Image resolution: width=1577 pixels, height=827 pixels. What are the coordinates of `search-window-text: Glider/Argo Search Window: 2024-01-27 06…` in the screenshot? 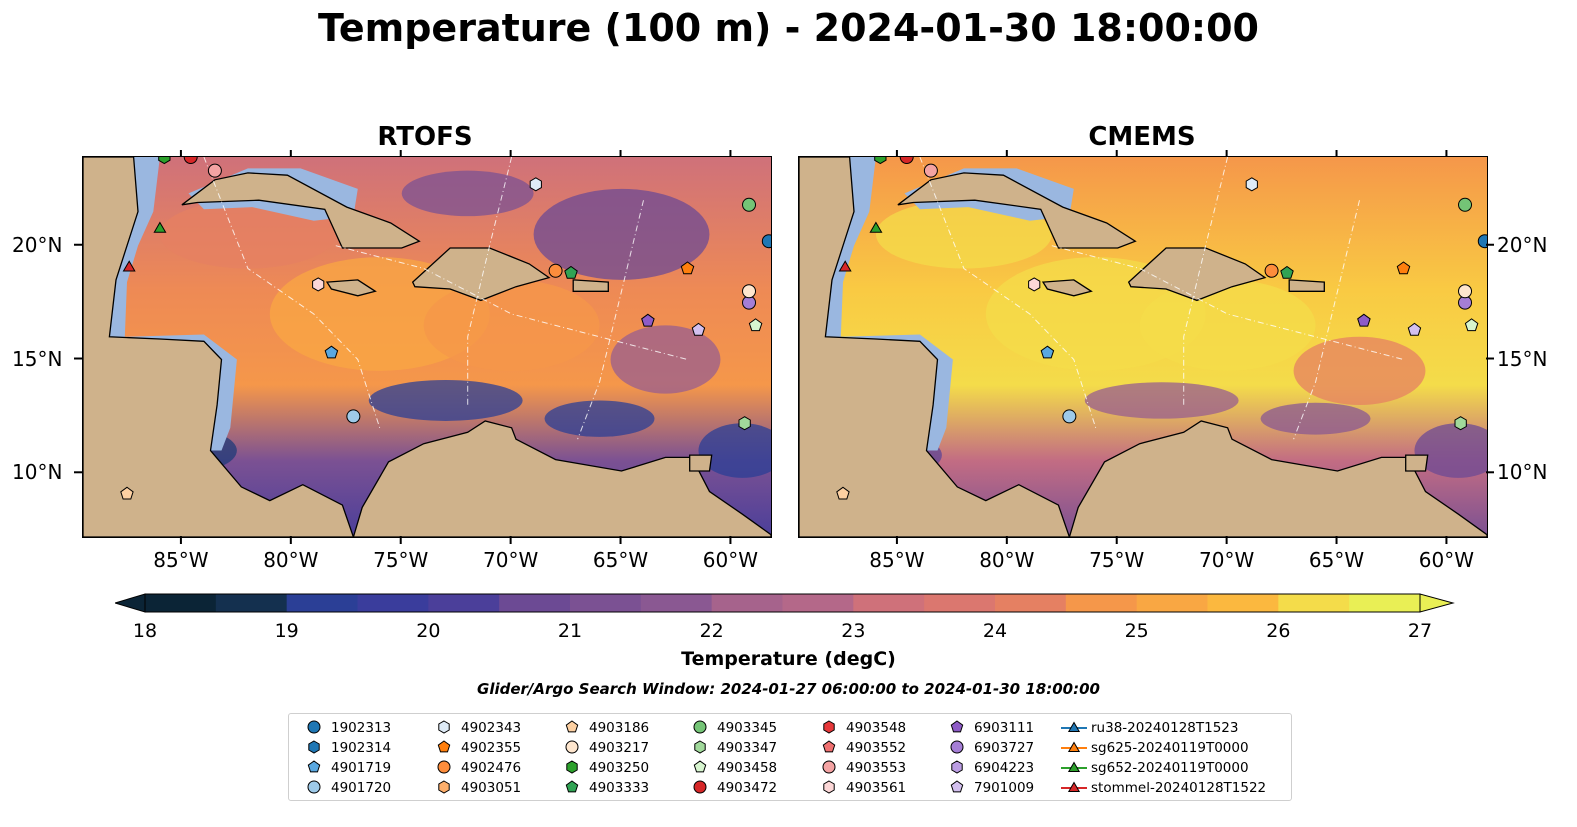 It's located at (788, 689).